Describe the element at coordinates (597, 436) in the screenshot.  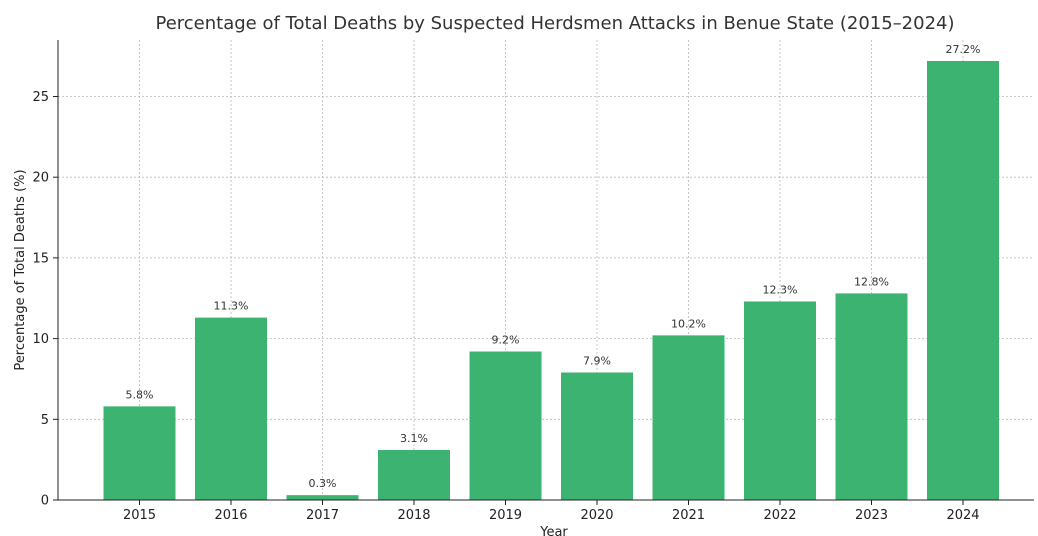
I see `bar-2020` at that location.